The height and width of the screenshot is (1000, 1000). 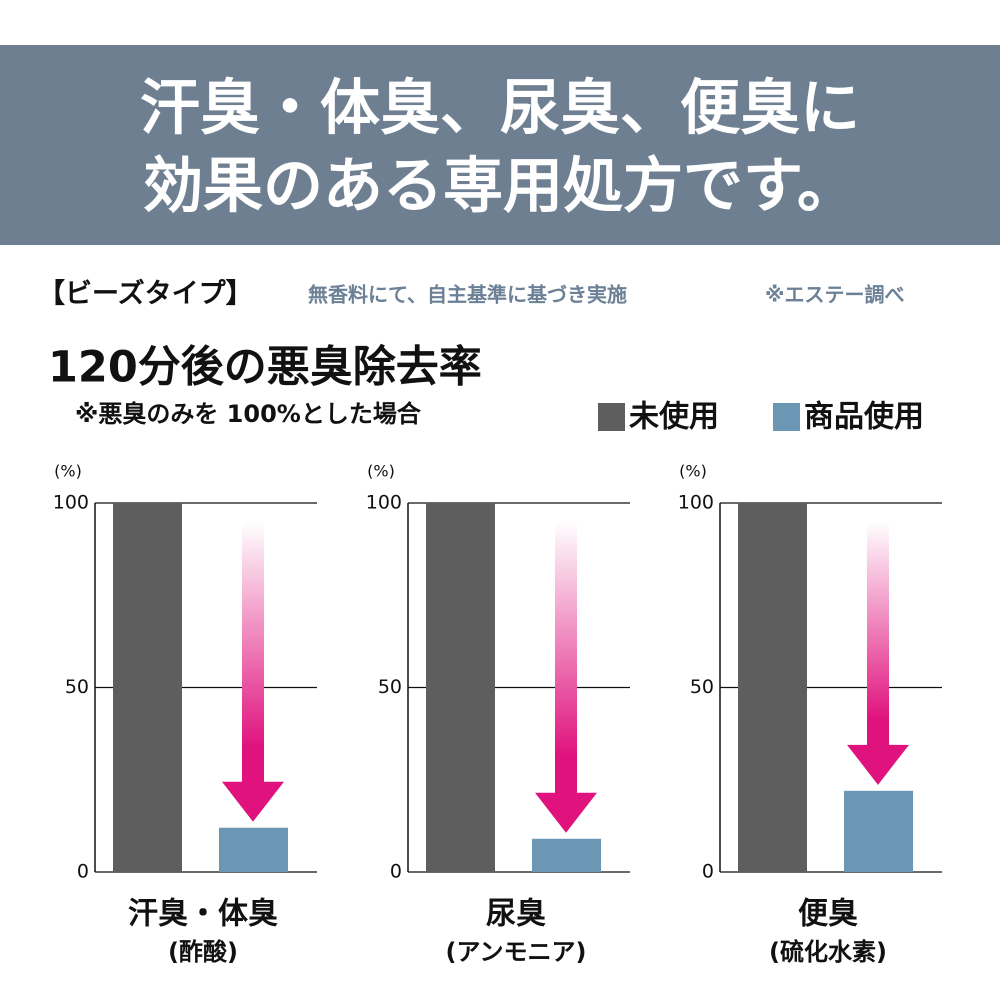 What do you see at coordinates (864, 417) in the screenshot?
I see `legend-label: 商品使用` at bounding box center [864, 417].